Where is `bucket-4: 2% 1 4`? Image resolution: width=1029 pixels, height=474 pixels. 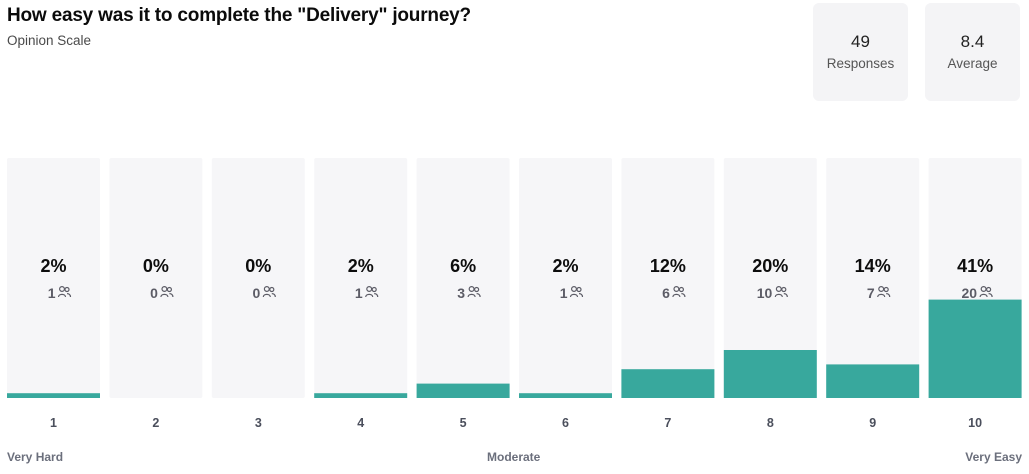
bucket-4: 2% 1 4 is located at coordinates (361, 294).